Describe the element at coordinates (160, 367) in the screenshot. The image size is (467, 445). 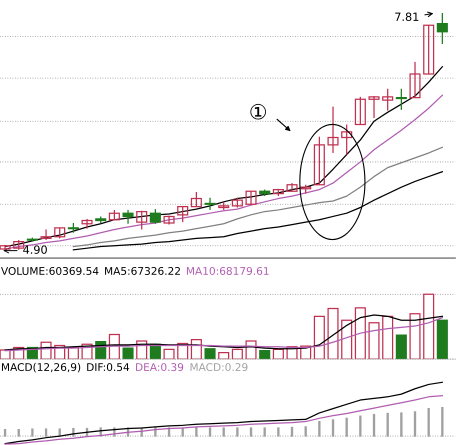
I see `text: DEA:0.39` at that location.